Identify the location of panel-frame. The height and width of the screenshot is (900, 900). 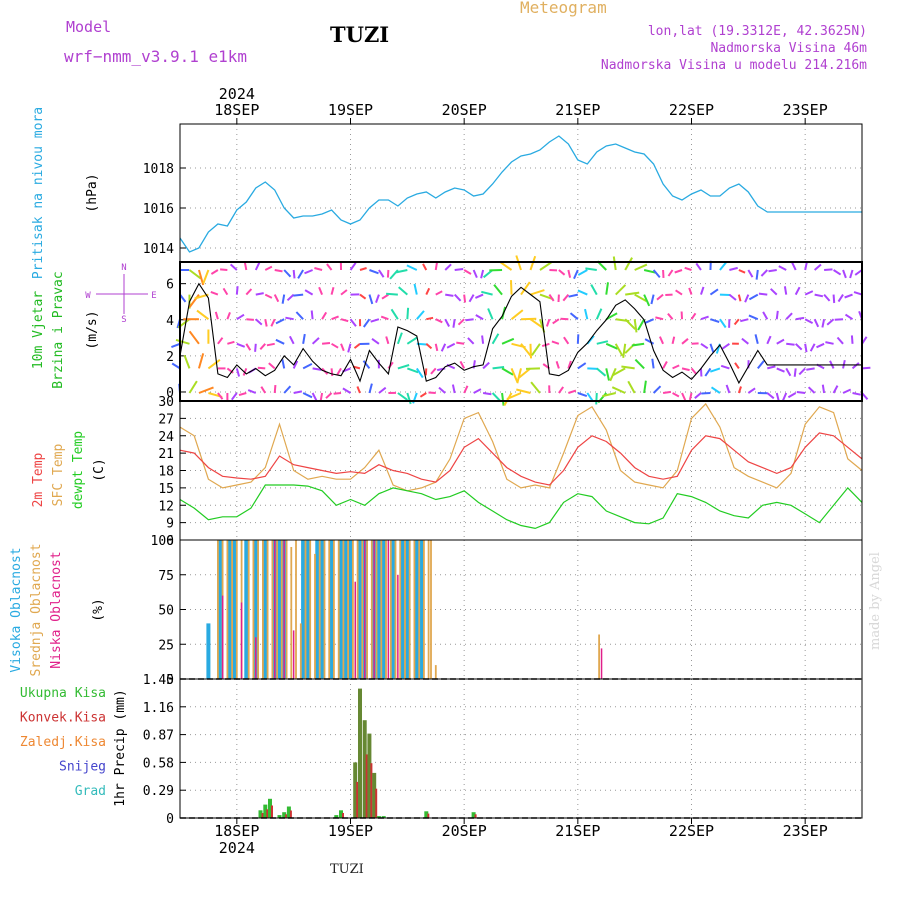
(521, 193).